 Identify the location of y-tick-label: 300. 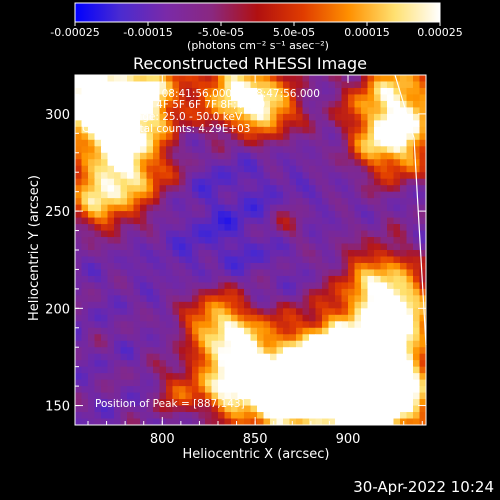
(57, 115).